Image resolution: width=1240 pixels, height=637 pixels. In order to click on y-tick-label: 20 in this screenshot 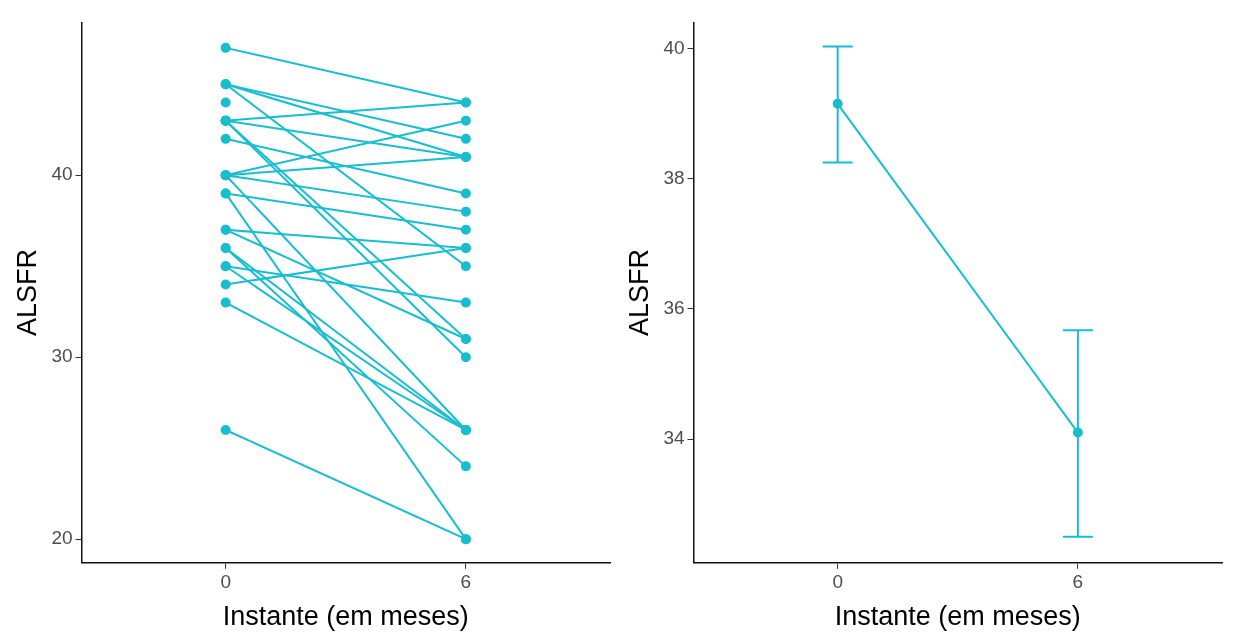, I will do `click(62, 538)`.